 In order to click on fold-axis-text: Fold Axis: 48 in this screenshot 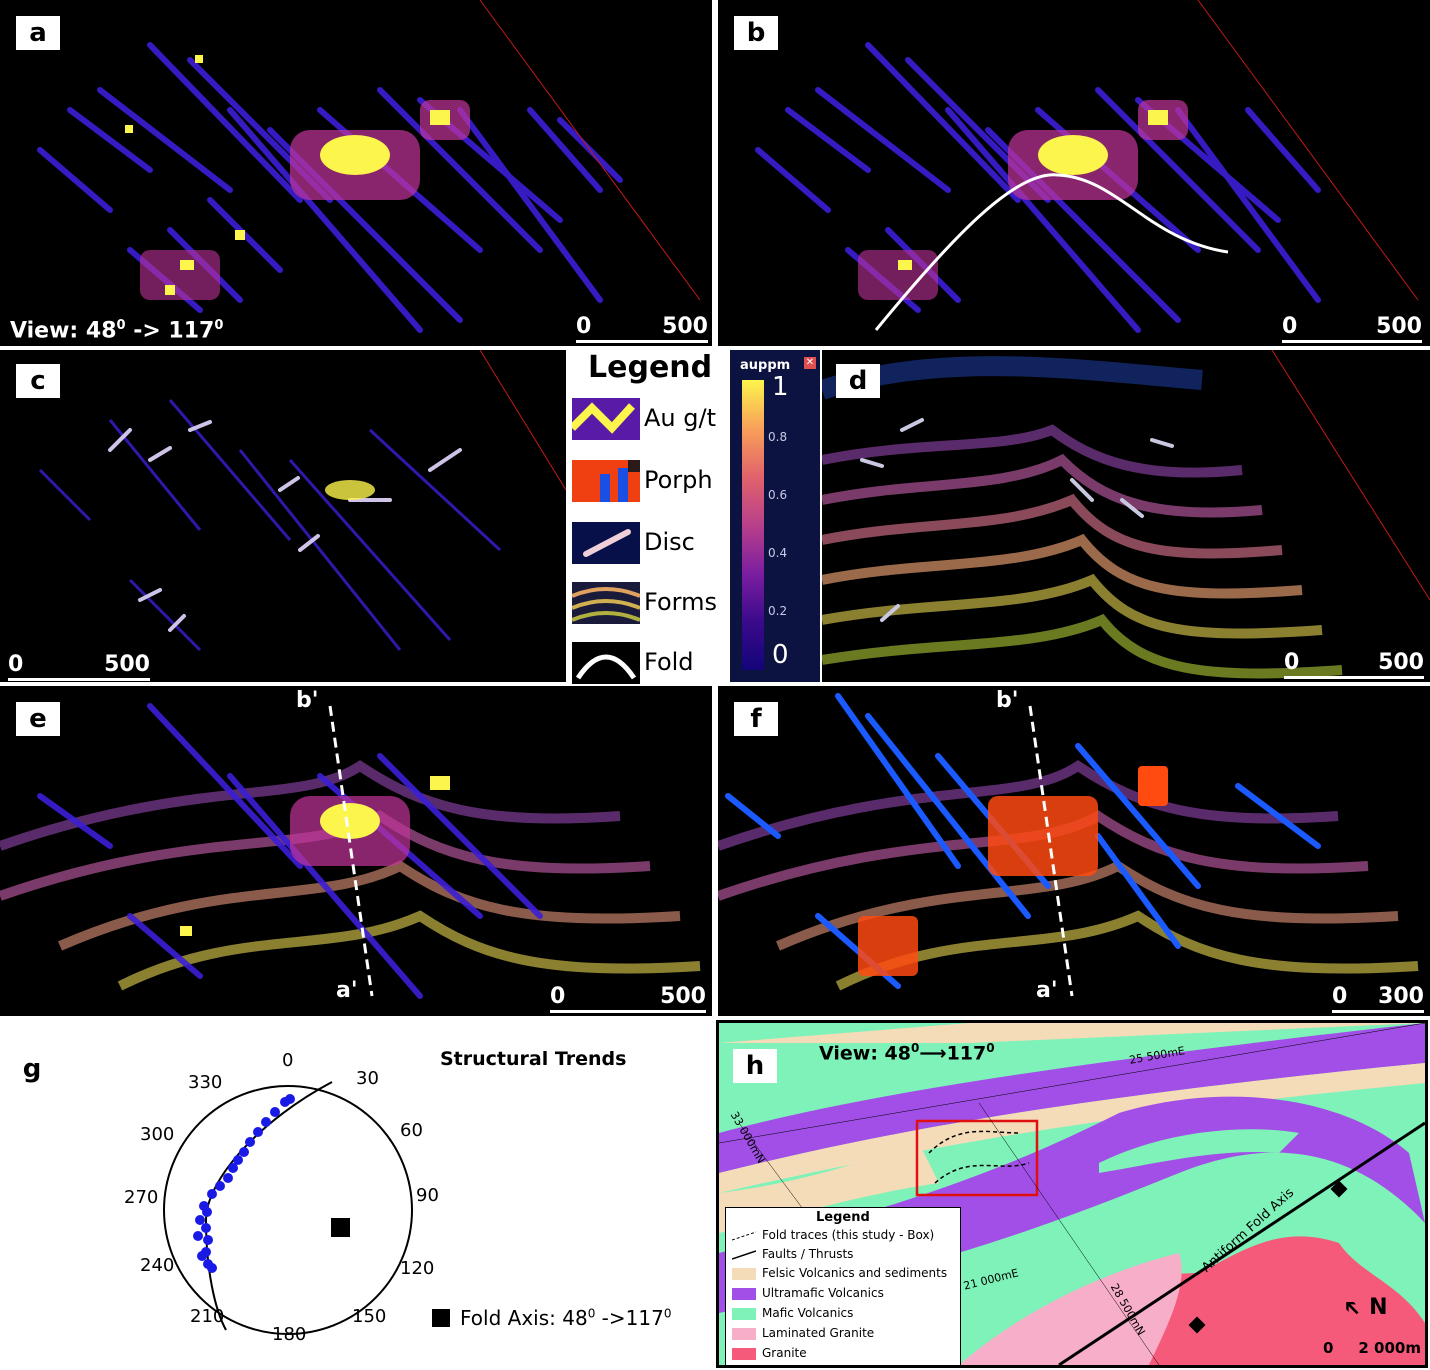, I will do `click(524, 1318)`.